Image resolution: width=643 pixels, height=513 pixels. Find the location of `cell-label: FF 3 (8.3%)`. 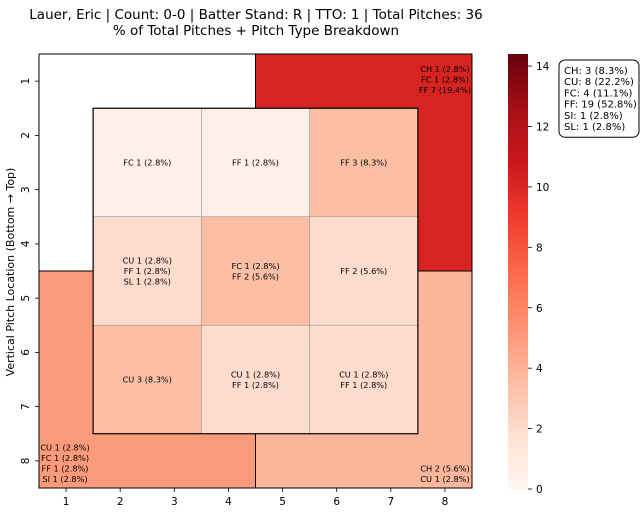

cell-label: FF 3 (8.3%) is located at coordinates (363, 163).